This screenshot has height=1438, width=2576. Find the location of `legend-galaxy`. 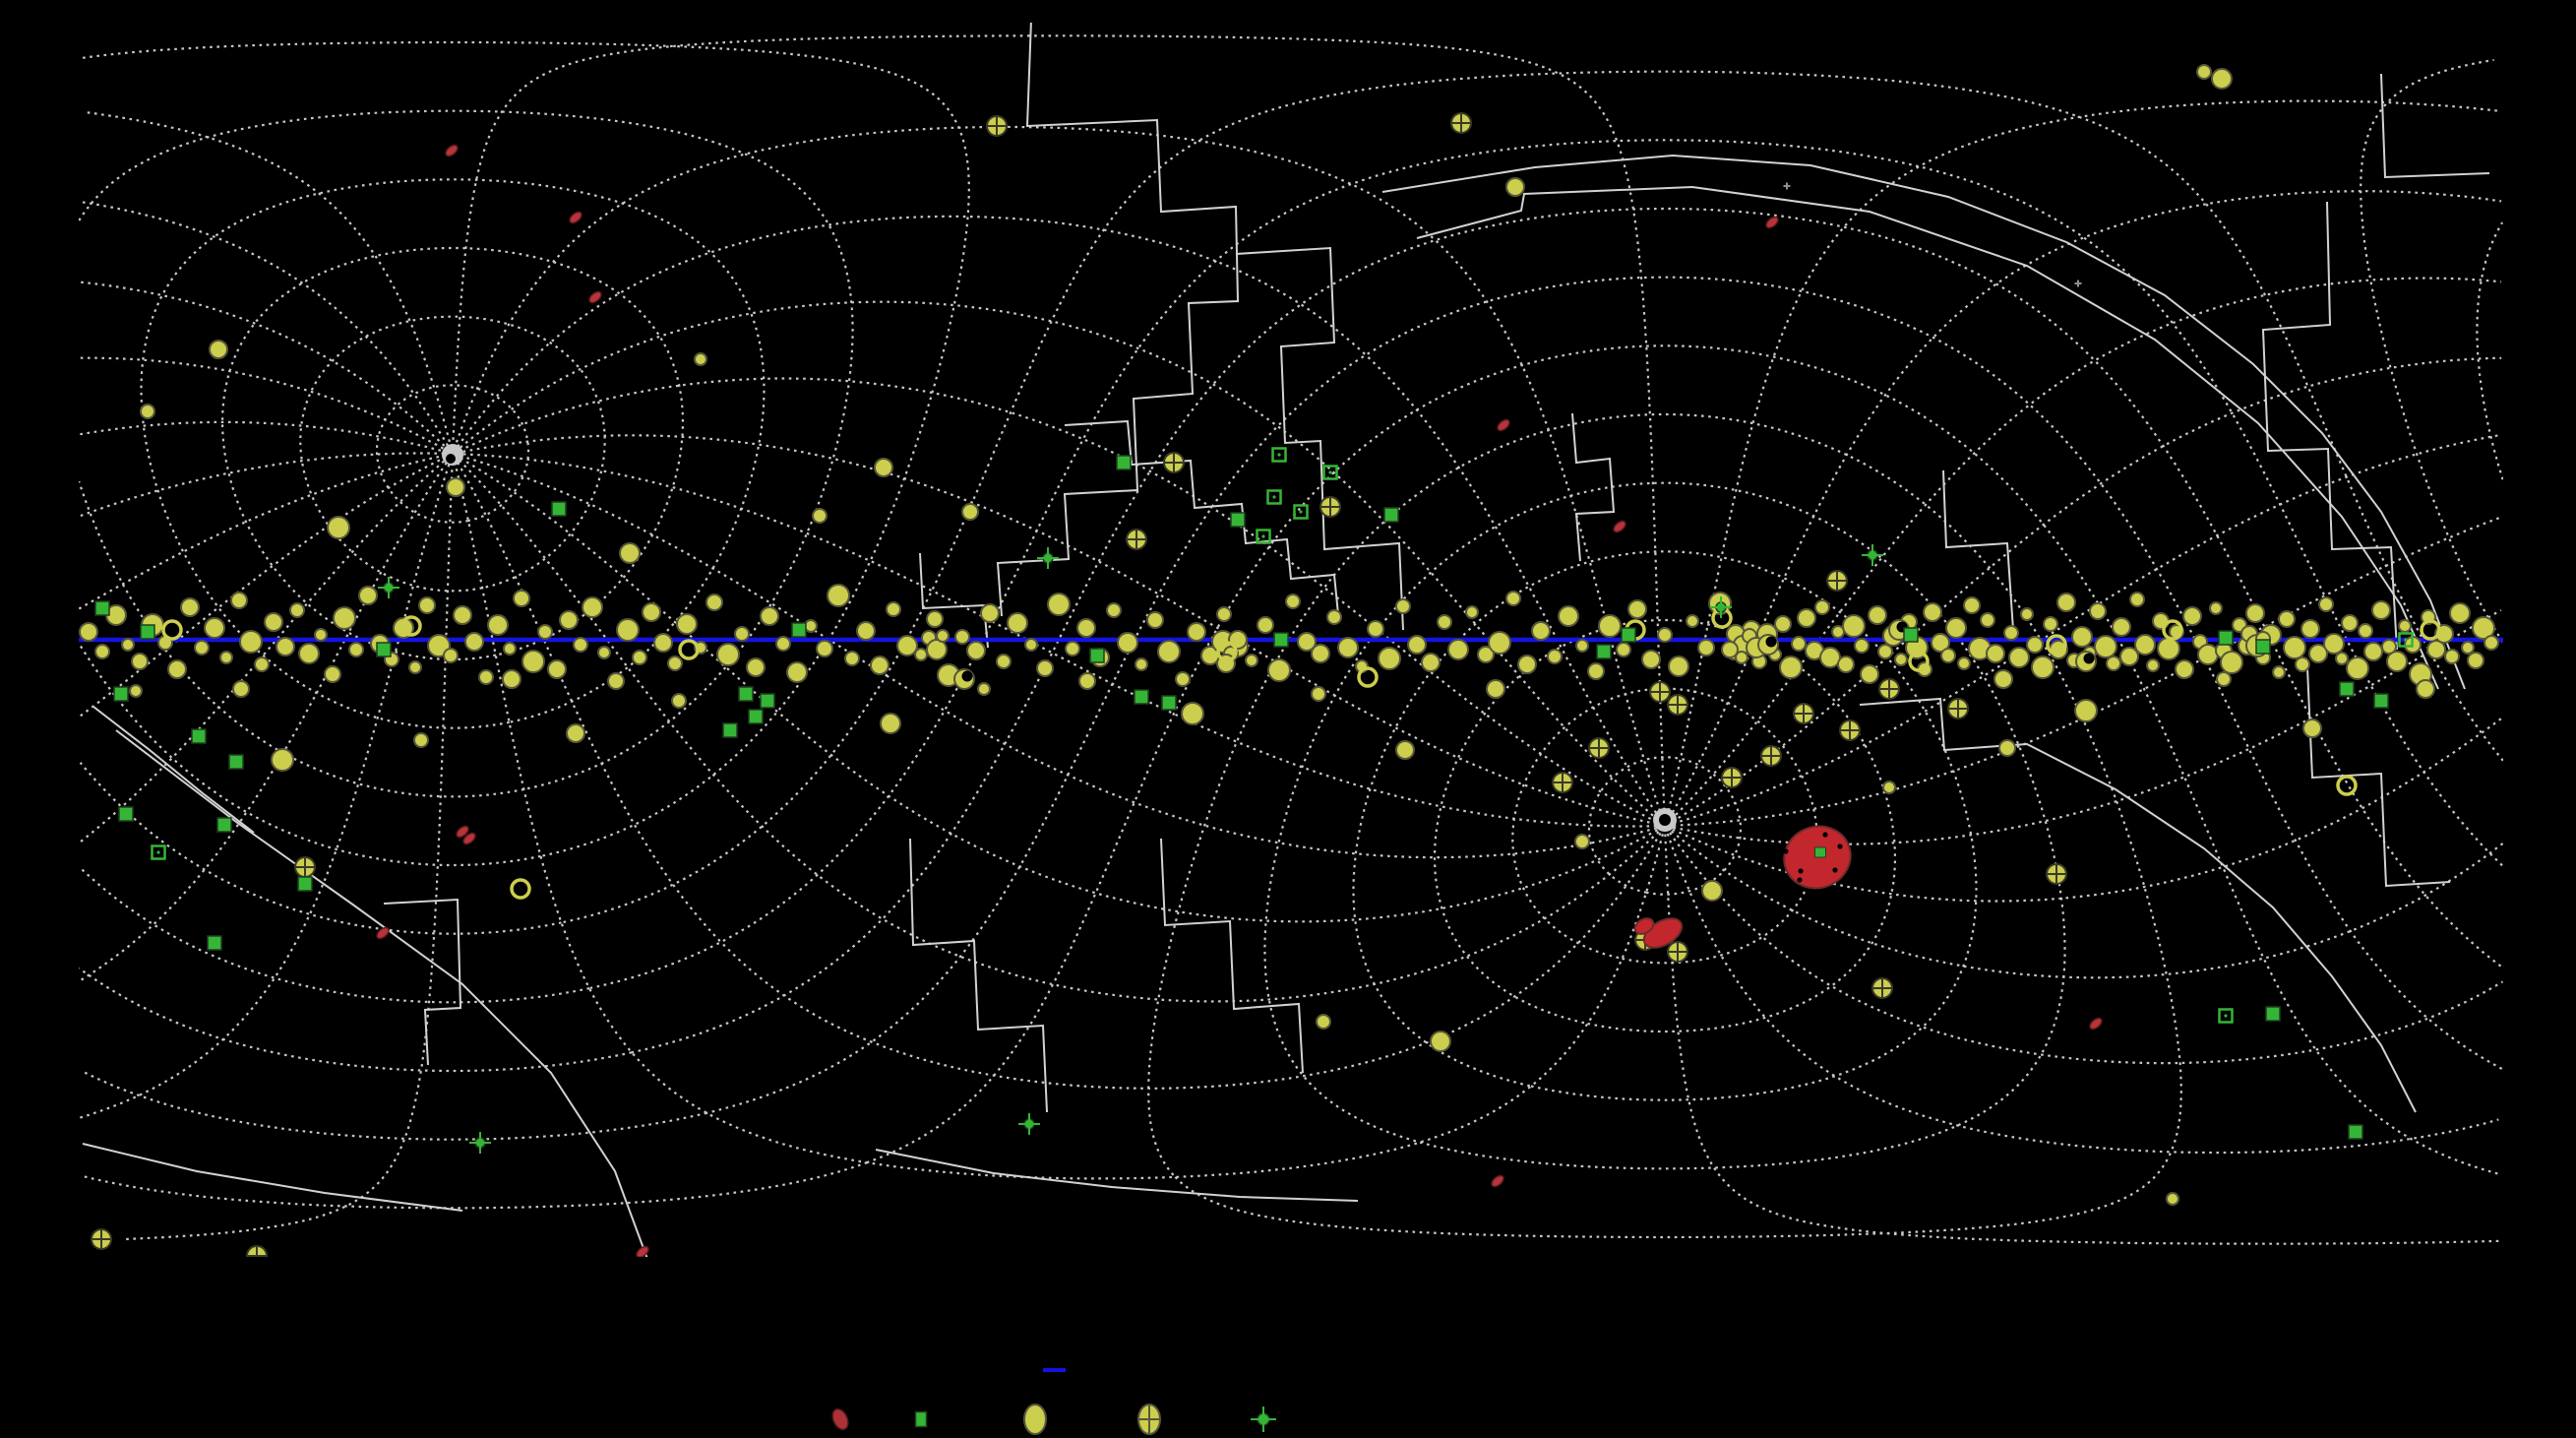

legend-galaxy is located at coordinates (840, 1419).